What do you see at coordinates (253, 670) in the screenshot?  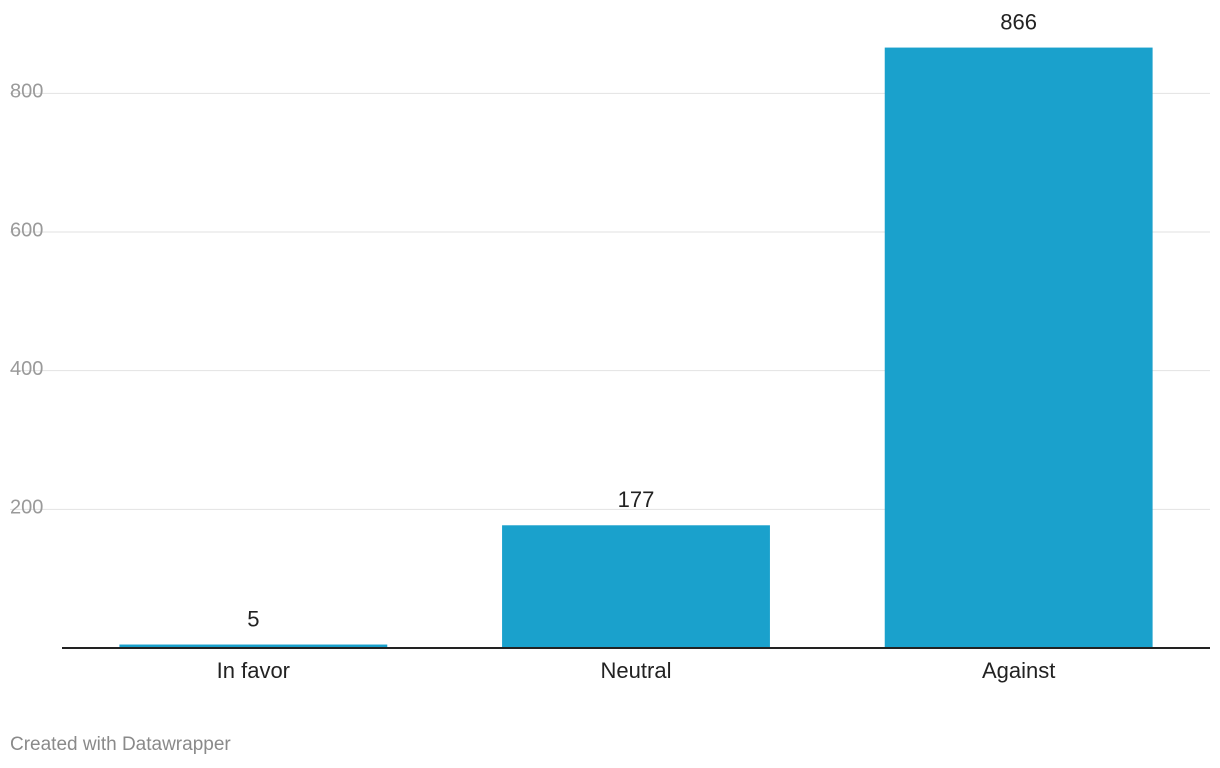 I see `x-tick-label: In favor` at bounding box center [253, 670].